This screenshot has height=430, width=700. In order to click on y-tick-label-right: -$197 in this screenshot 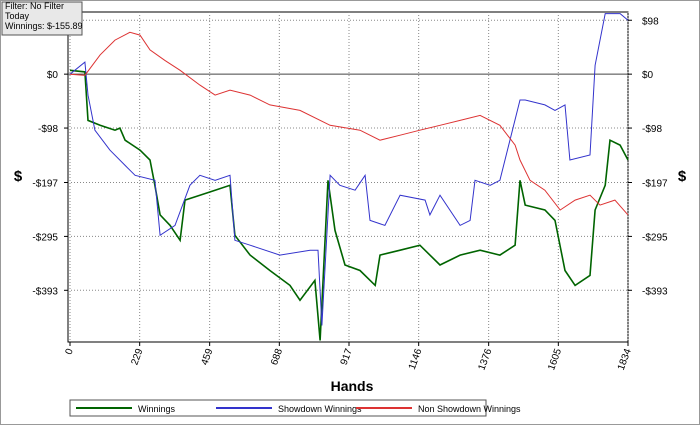, I will do `click(655, 184)`.